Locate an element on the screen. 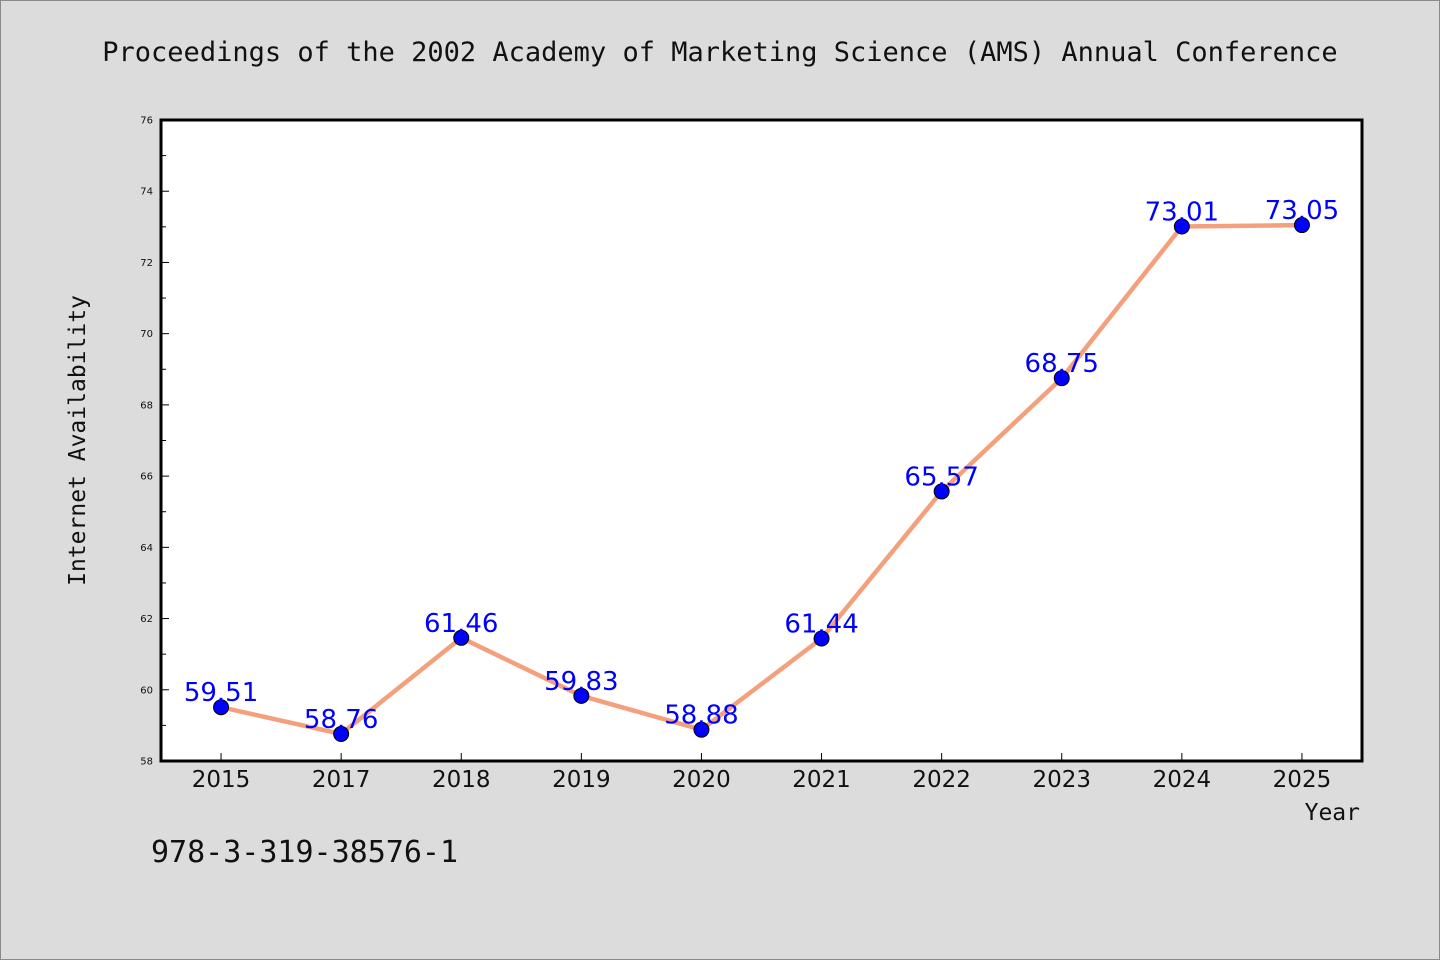  x-tick-label: 2018 is located at coordinates (461, 780).